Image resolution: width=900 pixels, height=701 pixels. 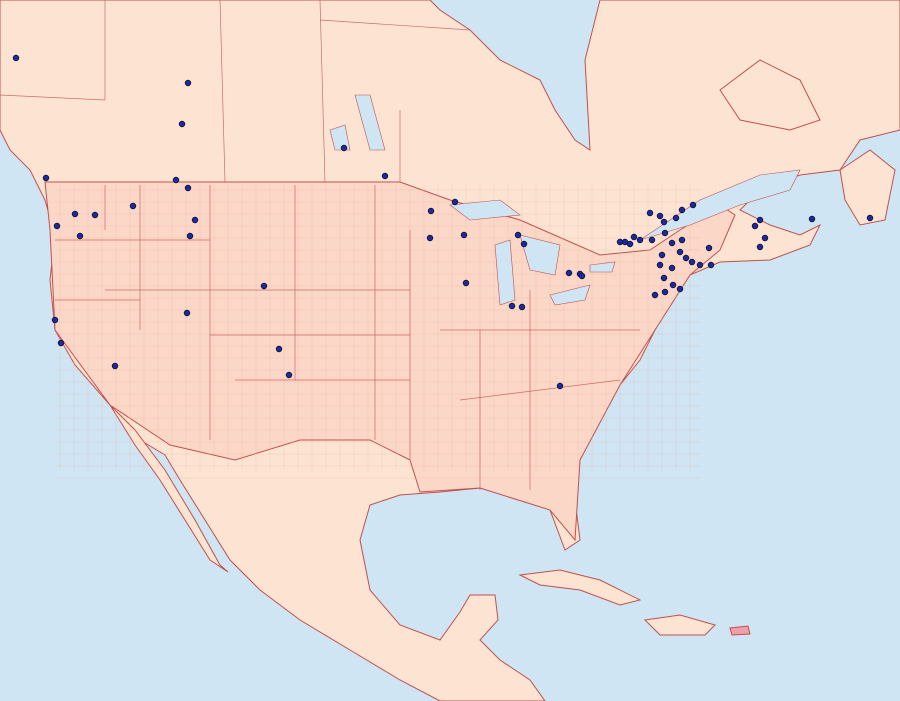 I want to click on baja-peninsula, so click(x=169, y=488).